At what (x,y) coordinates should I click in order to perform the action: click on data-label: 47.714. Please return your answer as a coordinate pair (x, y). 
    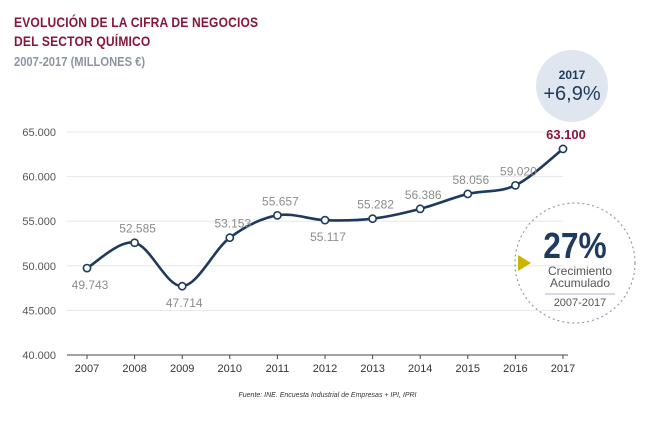
    Looking at the image, I should click on (184, 303).